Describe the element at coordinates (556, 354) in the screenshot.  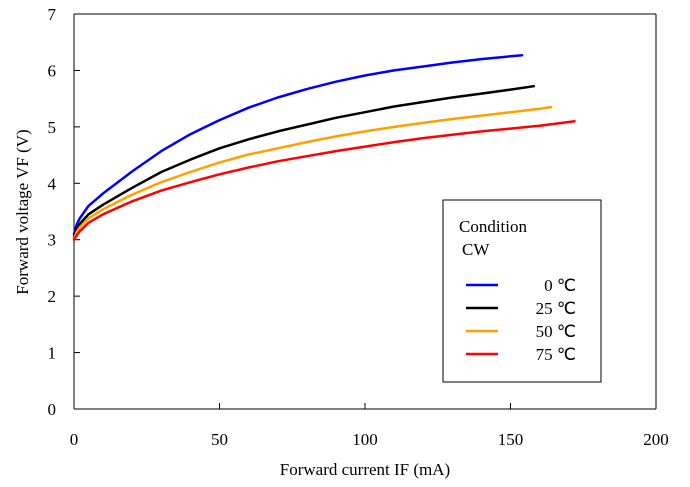
I see `legend-label-3: 75 ℃` at that location.